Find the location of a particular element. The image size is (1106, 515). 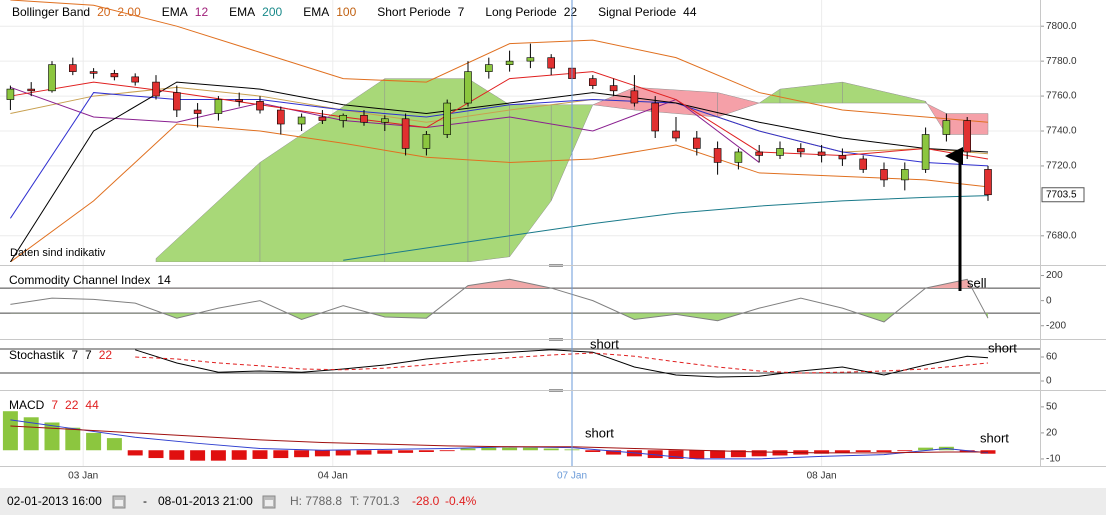

y-tick-label: 50 is located at coordinates (1052, 407).